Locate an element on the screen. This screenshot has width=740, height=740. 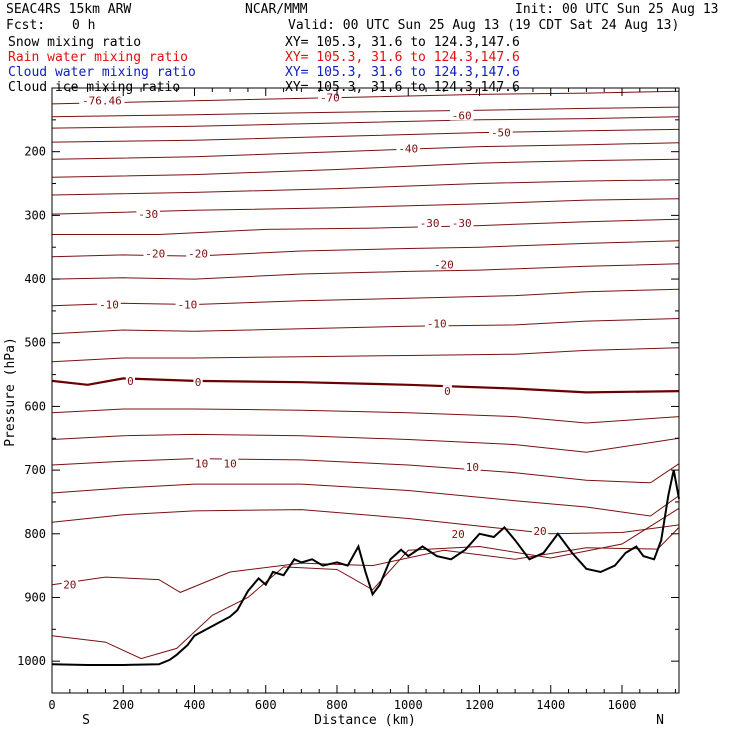
south-end-label: S is located at coordinates (86, 720).